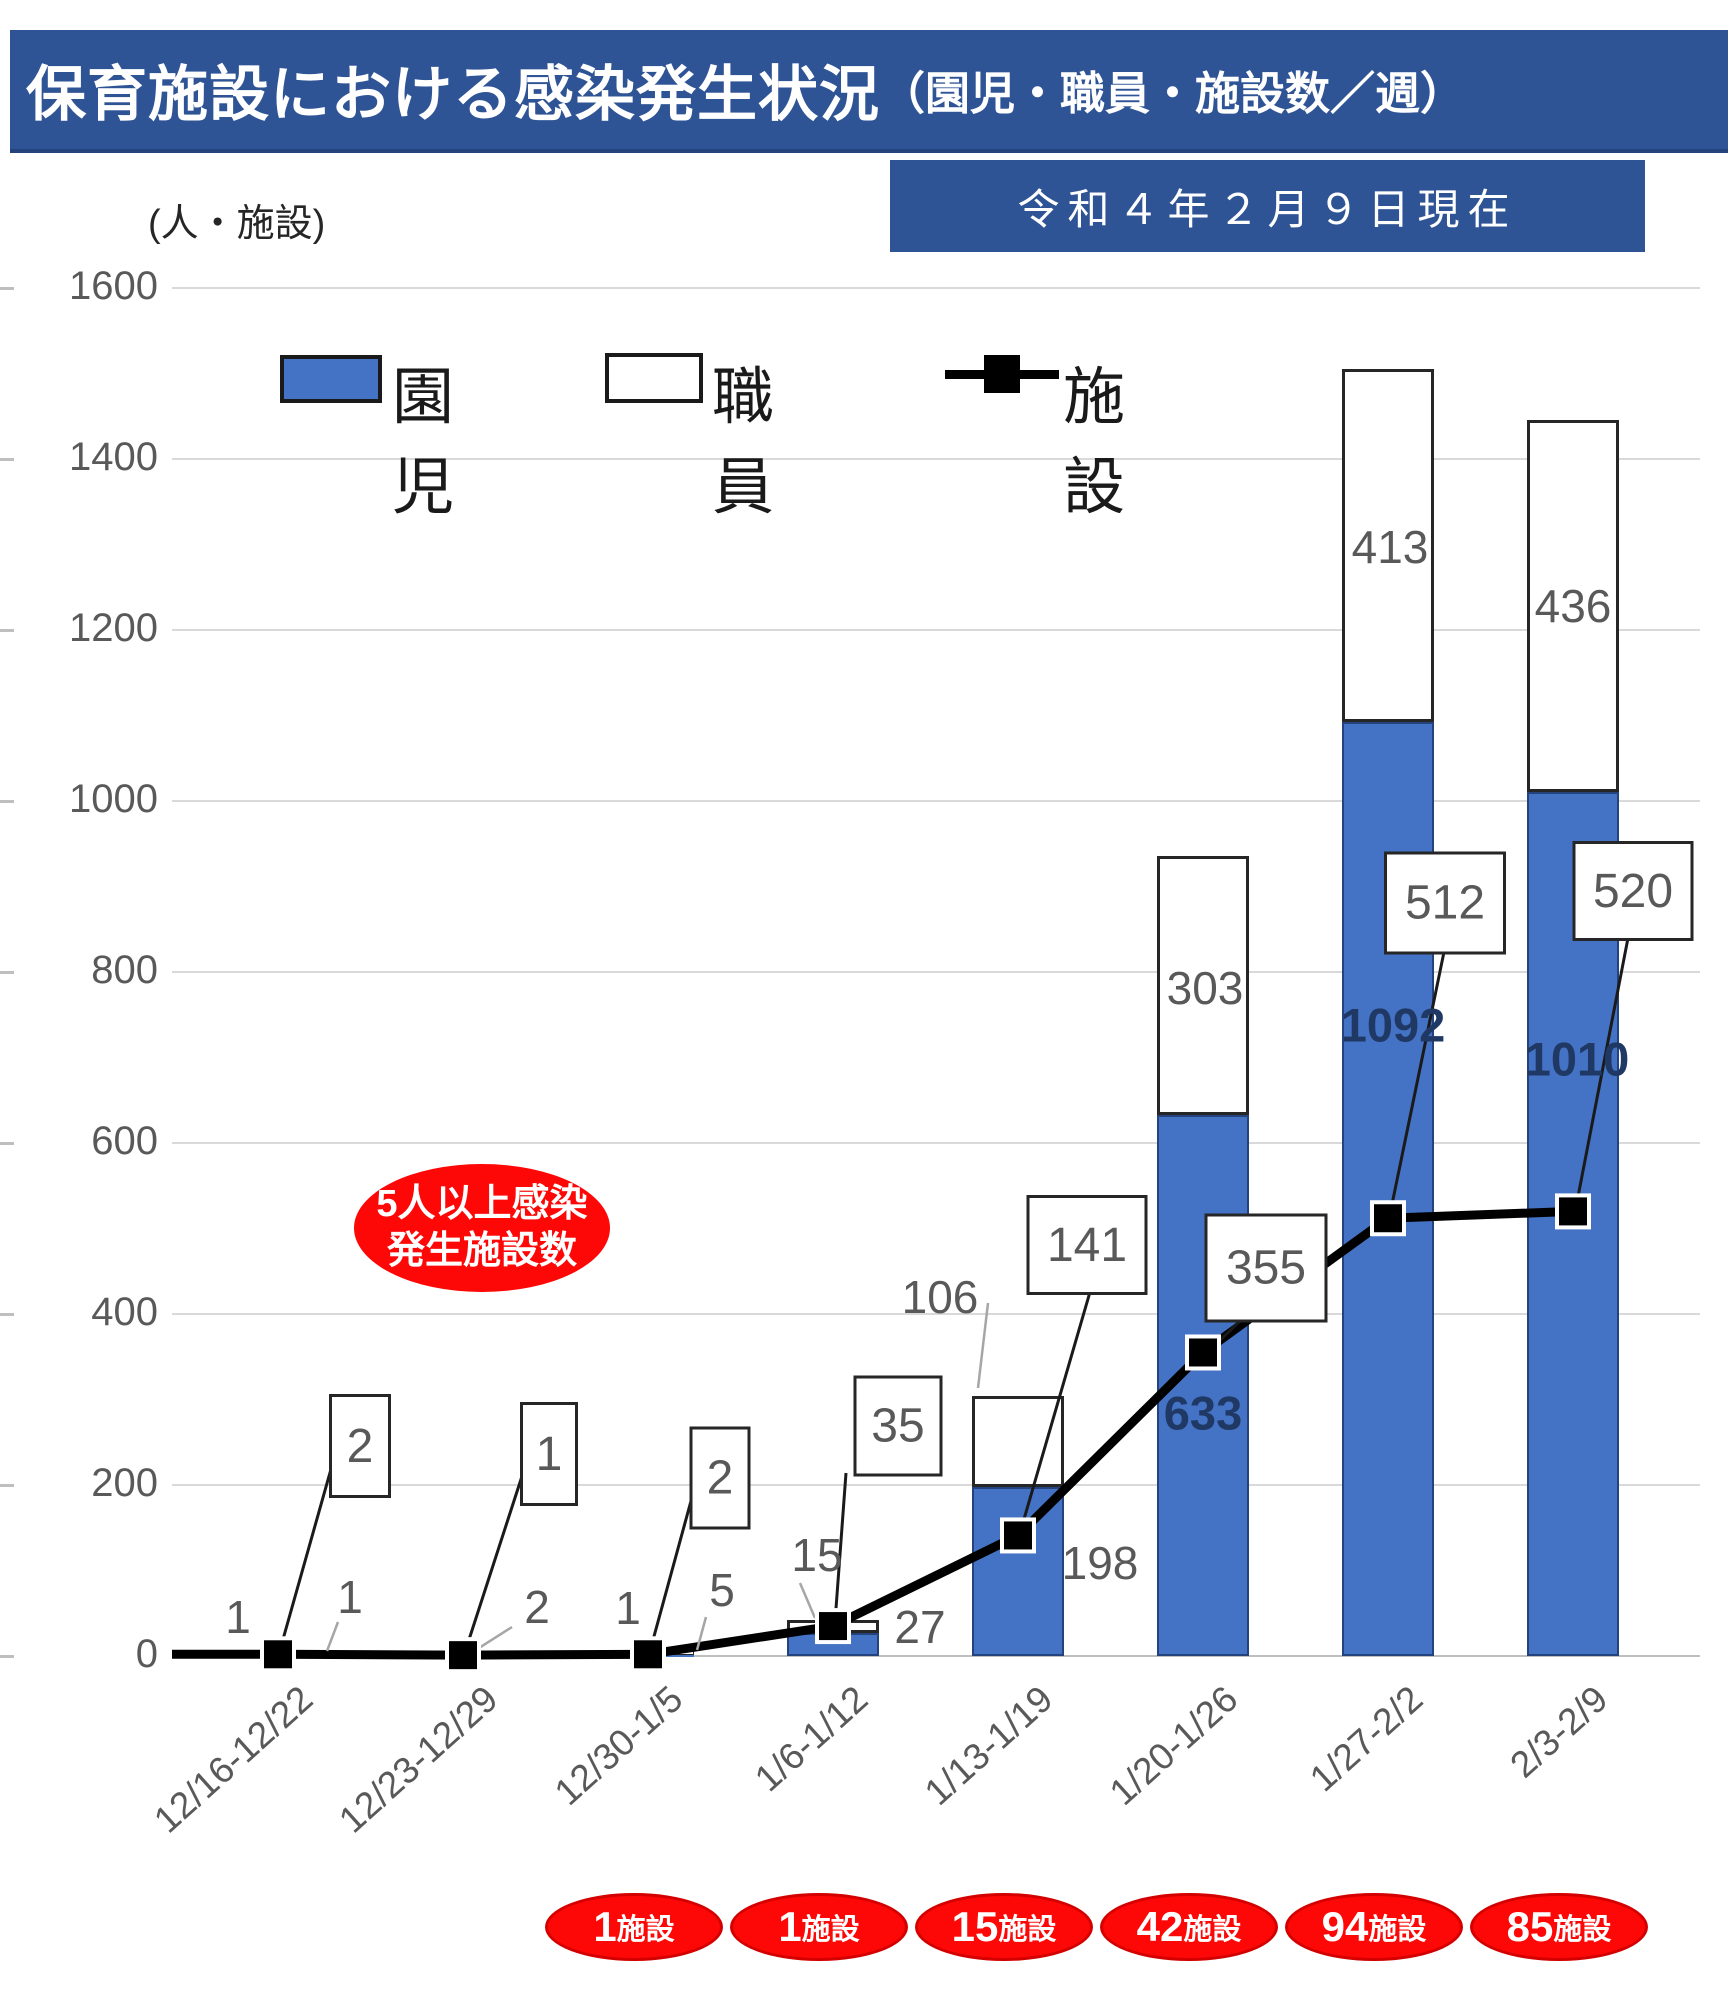 Image resolution: width=1728 pixels, height=2002 pixels. I want to click on y-axis-tick-label: 1600, so click(113, 286).